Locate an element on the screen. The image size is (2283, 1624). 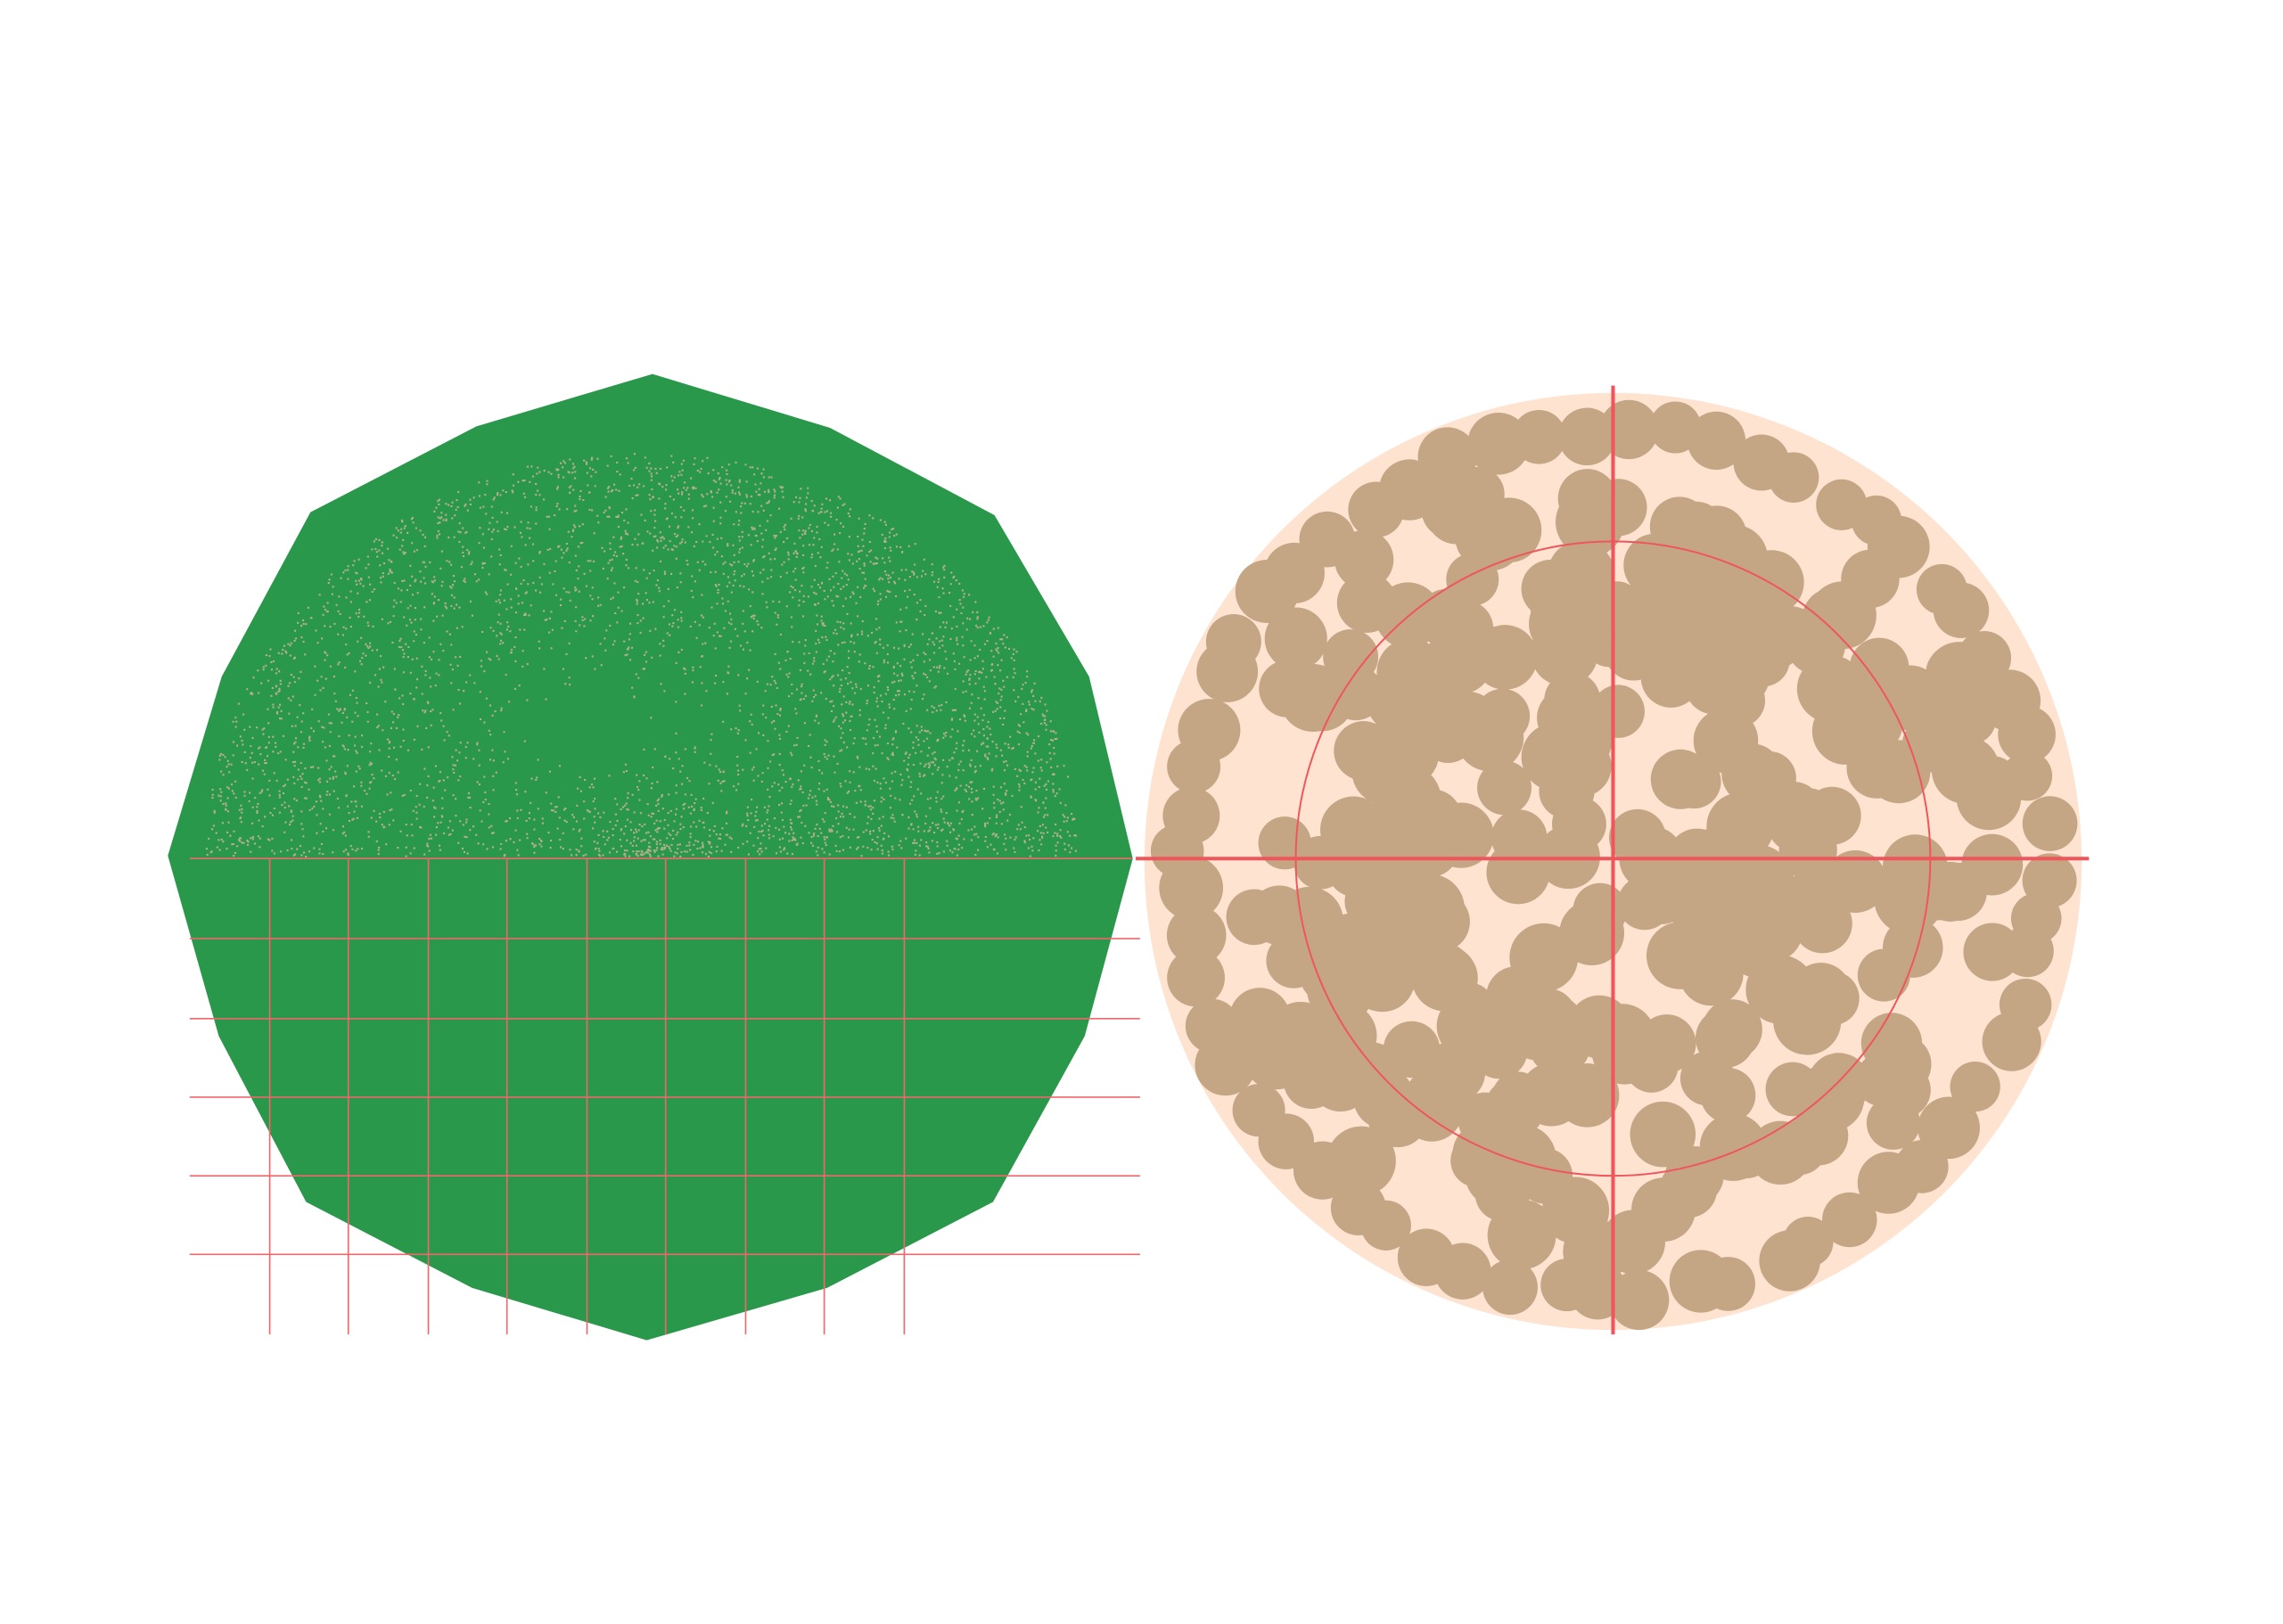
speckle-field is located at coordinates (641, 655).